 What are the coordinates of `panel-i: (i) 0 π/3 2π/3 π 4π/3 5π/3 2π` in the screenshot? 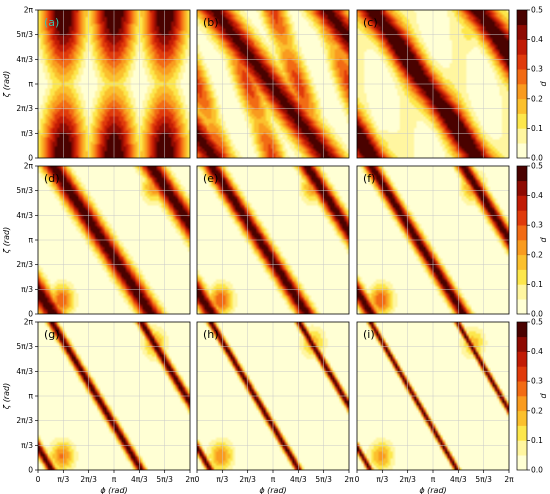 It's located at (434, 402).